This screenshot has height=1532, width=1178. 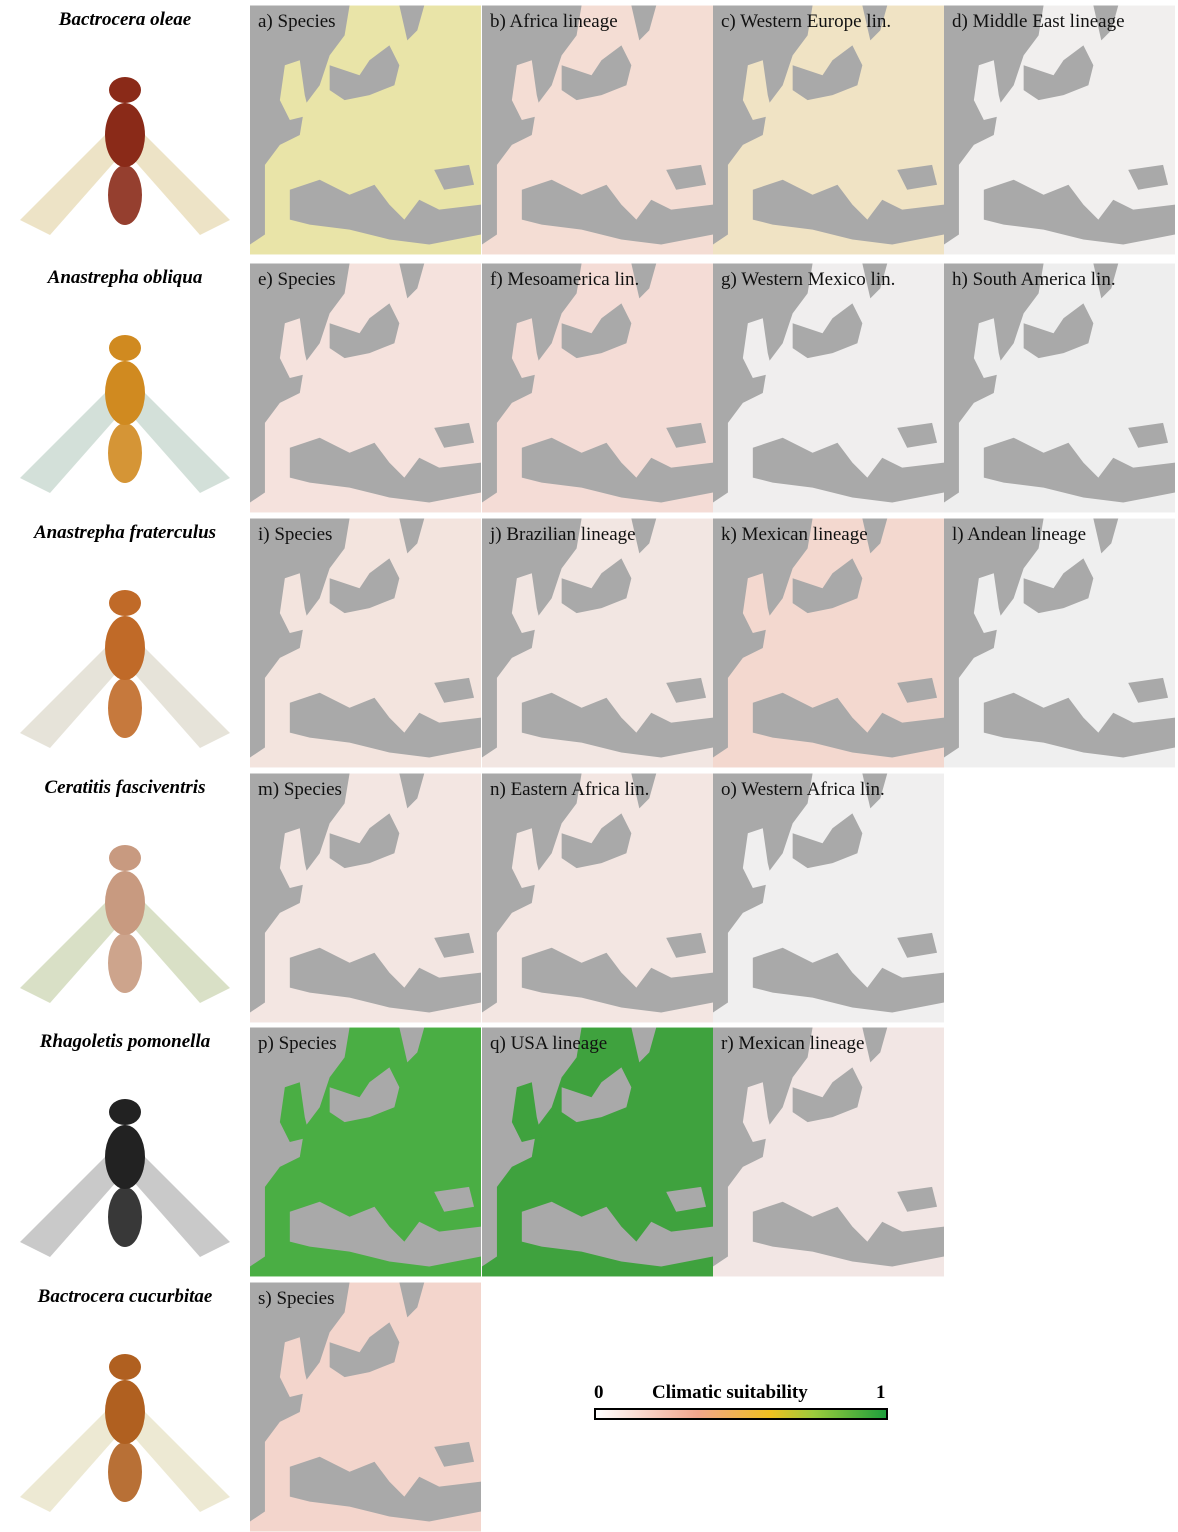 I want to click on map-panel: k) Mexican lineage, so click(x=828, y=643).